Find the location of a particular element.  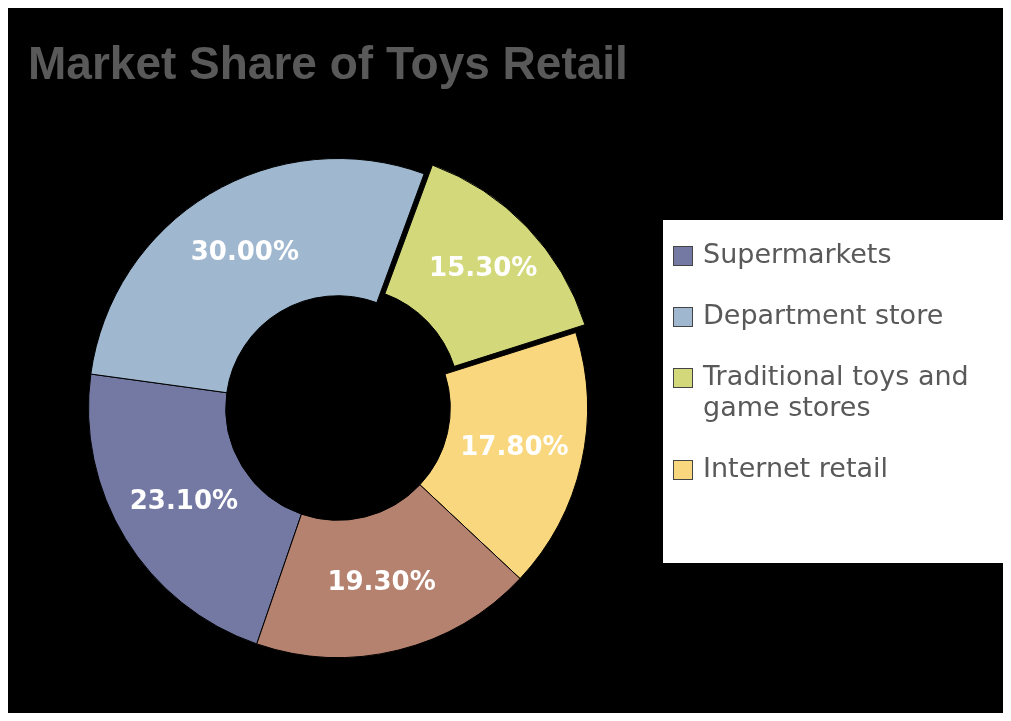

chart-title: Market Share of Toys Retail is located at coordinates (328, 63).